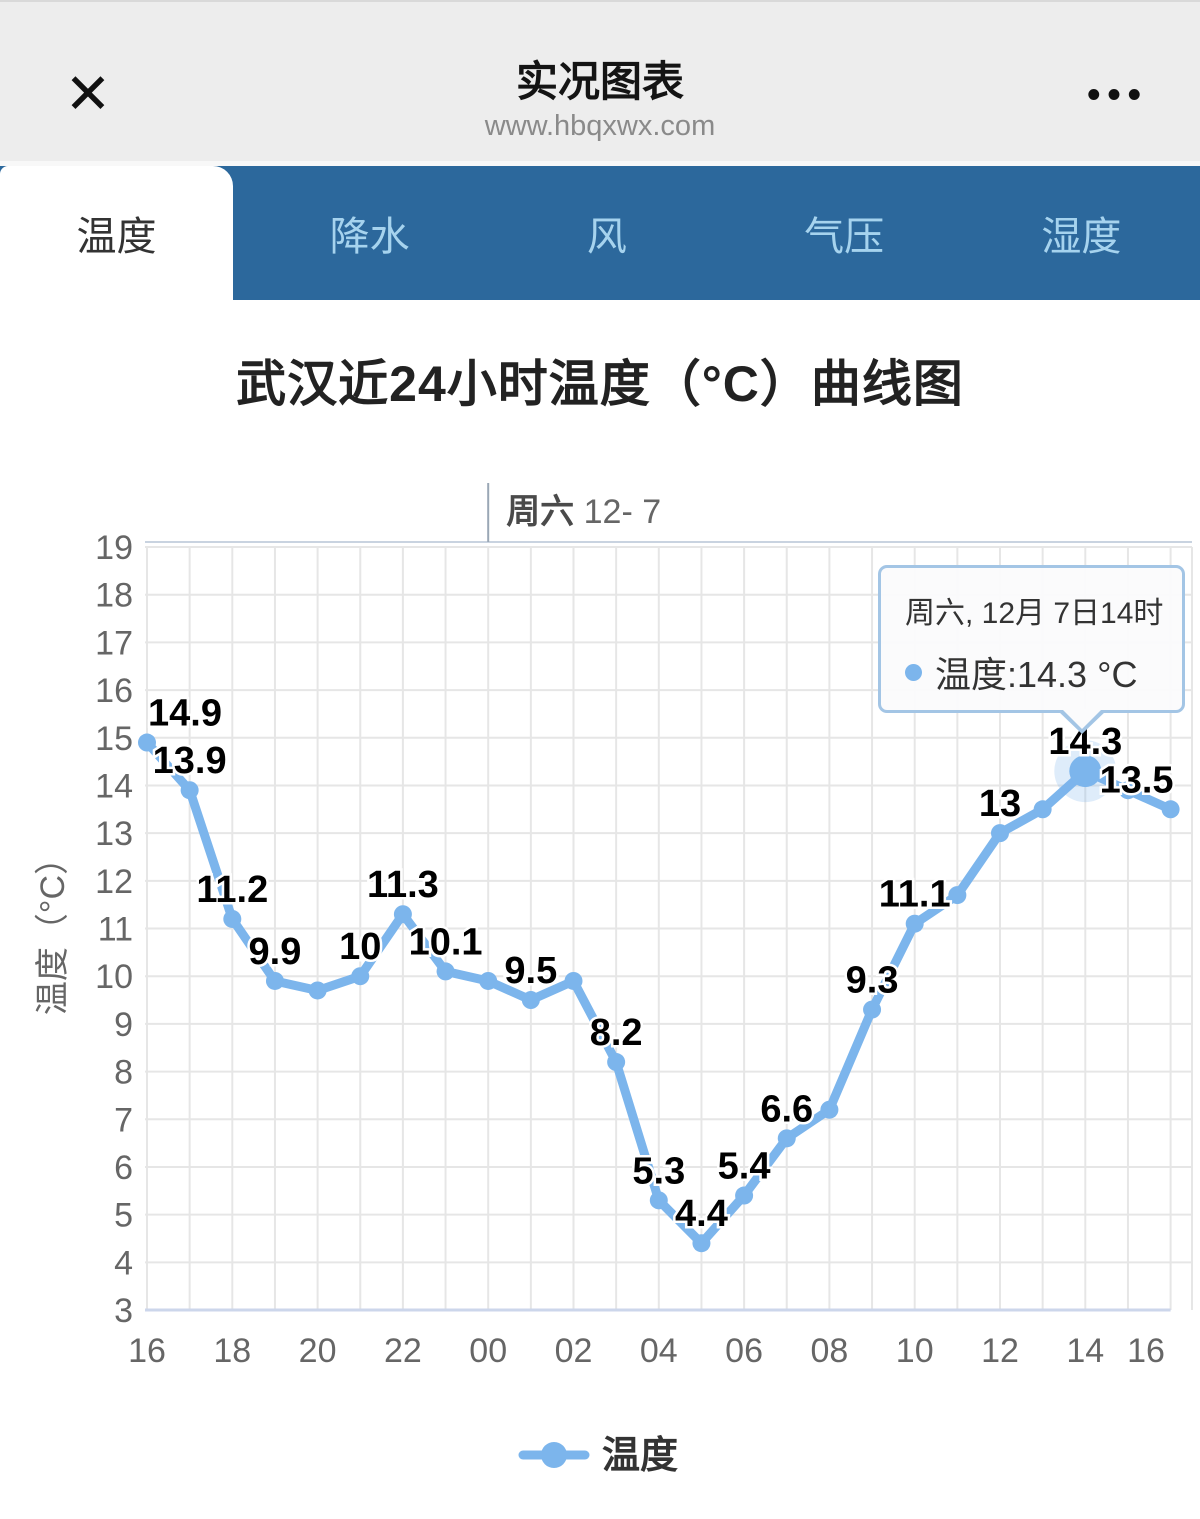 The width and height of the screenshot is (1200, 1519). I want to click on y-tick-label: 18, so click(114, 596).